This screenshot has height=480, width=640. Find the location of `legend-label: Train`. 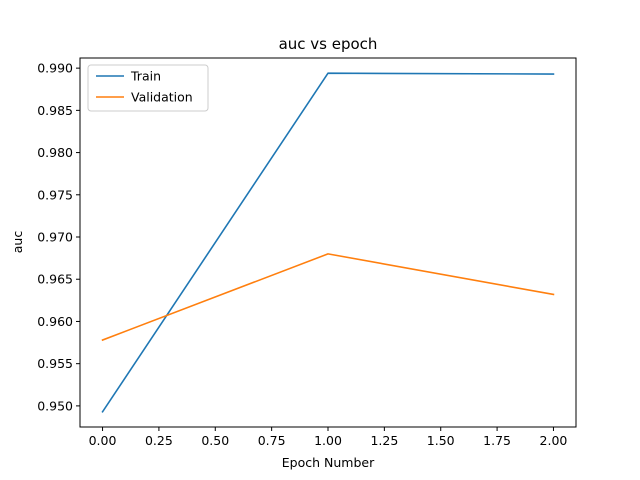

legend-label: Train is located at coordinates (145, 76).